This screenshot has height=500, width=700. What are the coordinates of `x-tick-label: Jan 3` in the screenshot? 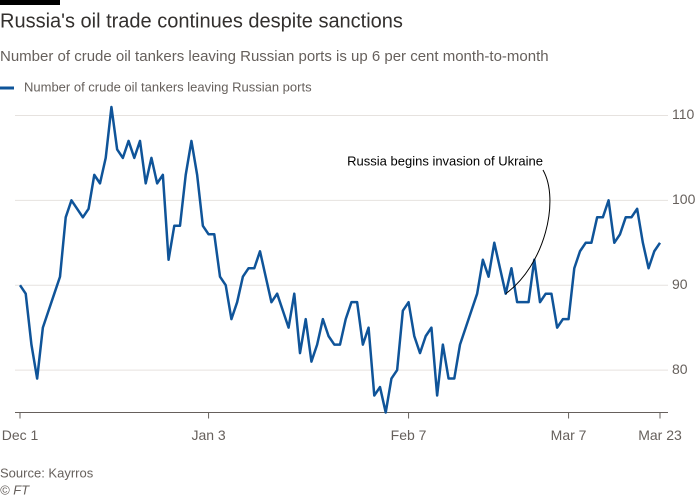 It's located at (208, 435).